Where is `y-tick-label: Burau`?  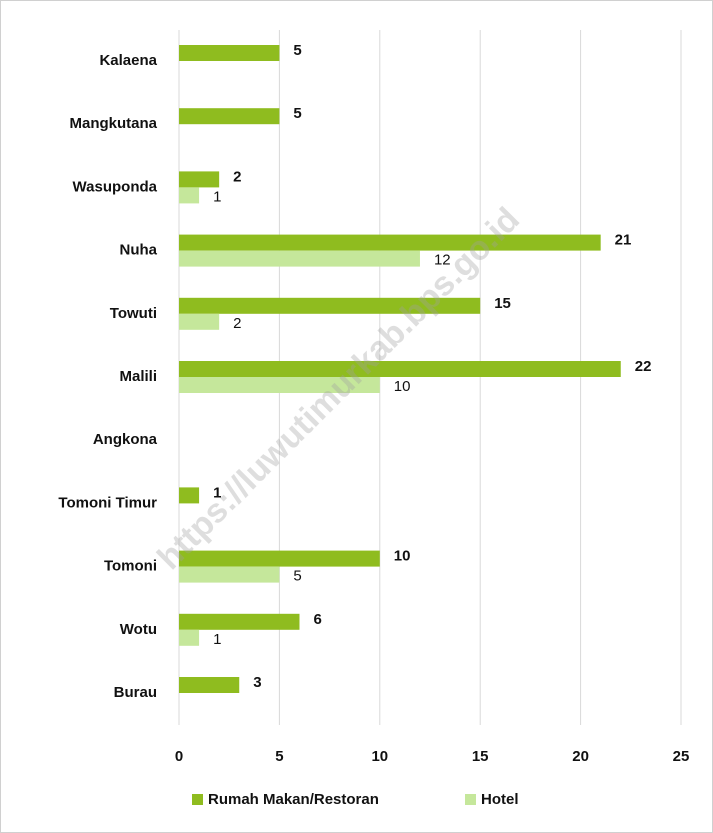 y-tick-label: Burau is located at coordinates (135, 692).